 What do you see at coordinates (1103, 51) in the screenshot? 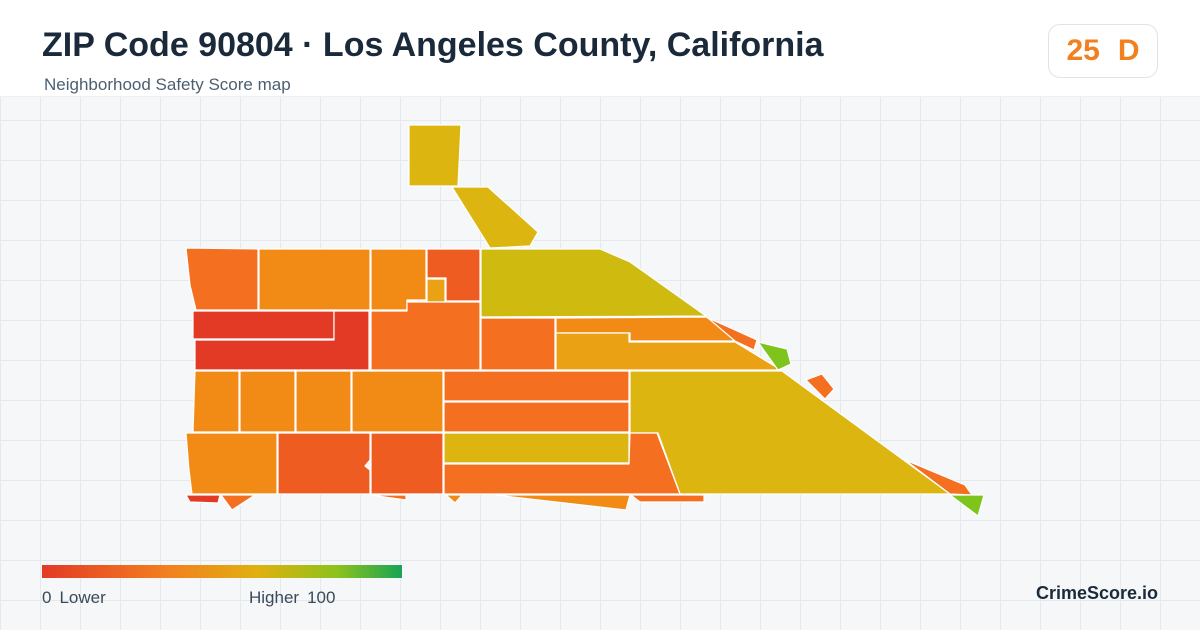
I see `score-badge: 25 D` at bounding box center [1103, 51].